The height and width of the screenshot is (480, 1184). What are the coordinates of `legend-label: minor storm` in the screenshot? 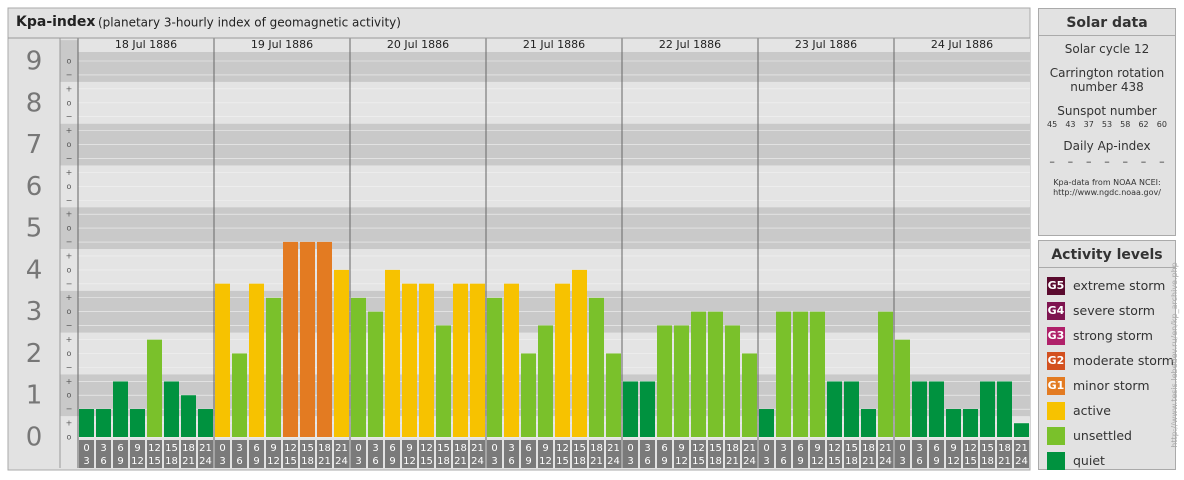 It's located at (1111, 385).